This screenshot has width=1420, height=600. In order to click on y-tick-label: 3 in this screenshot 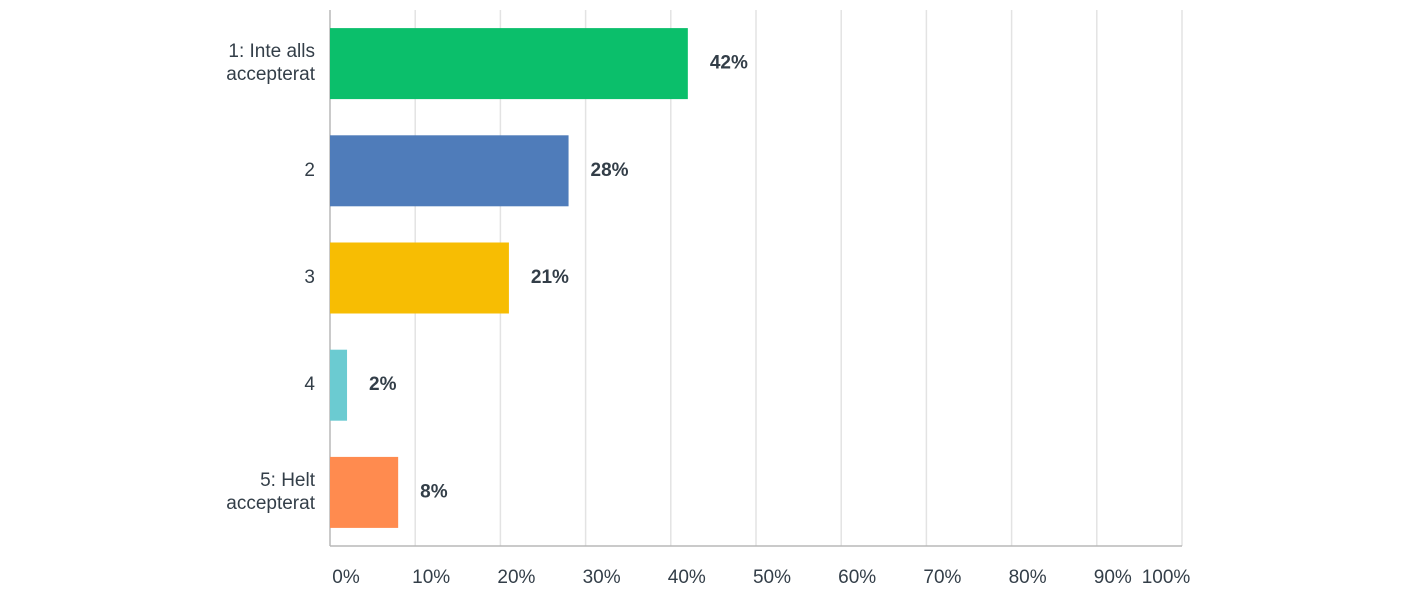, I will do `click(309, 277)`.